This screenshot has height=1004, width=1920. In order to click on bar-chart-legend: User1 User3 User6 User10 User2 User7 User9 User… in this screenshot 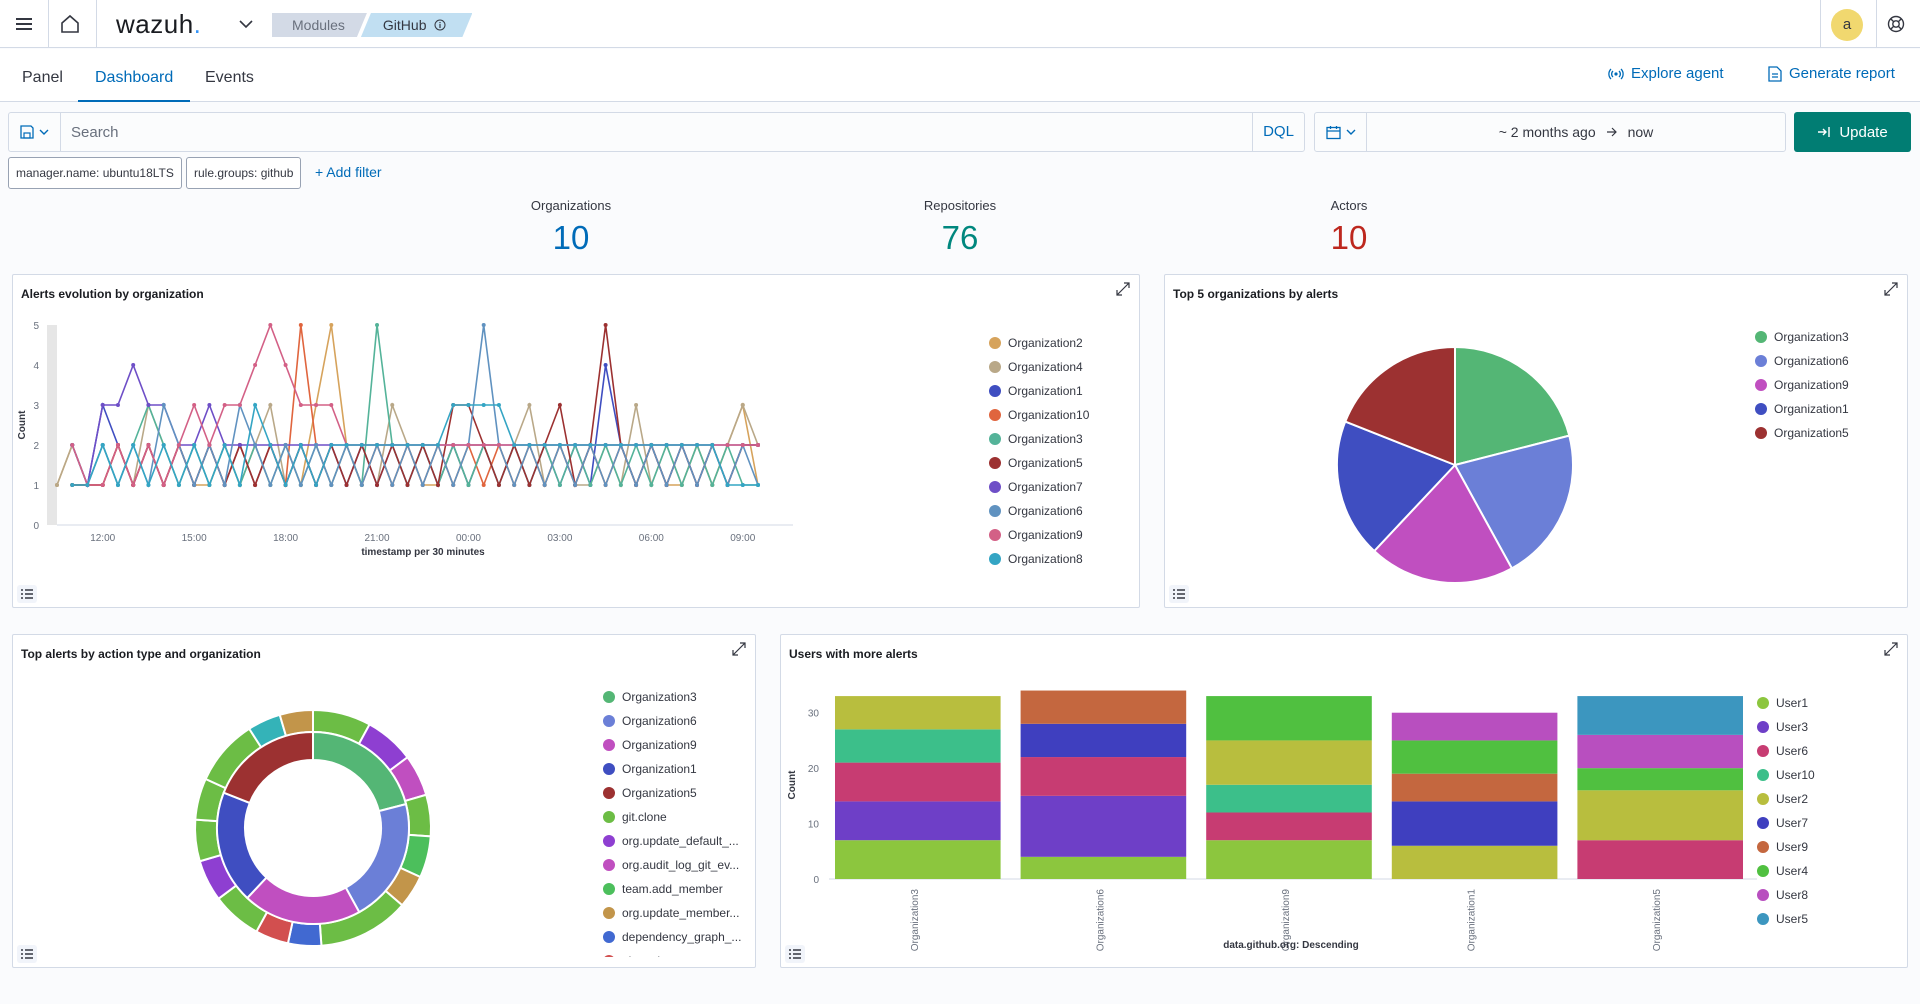, I will do `click(1786, 811)`.